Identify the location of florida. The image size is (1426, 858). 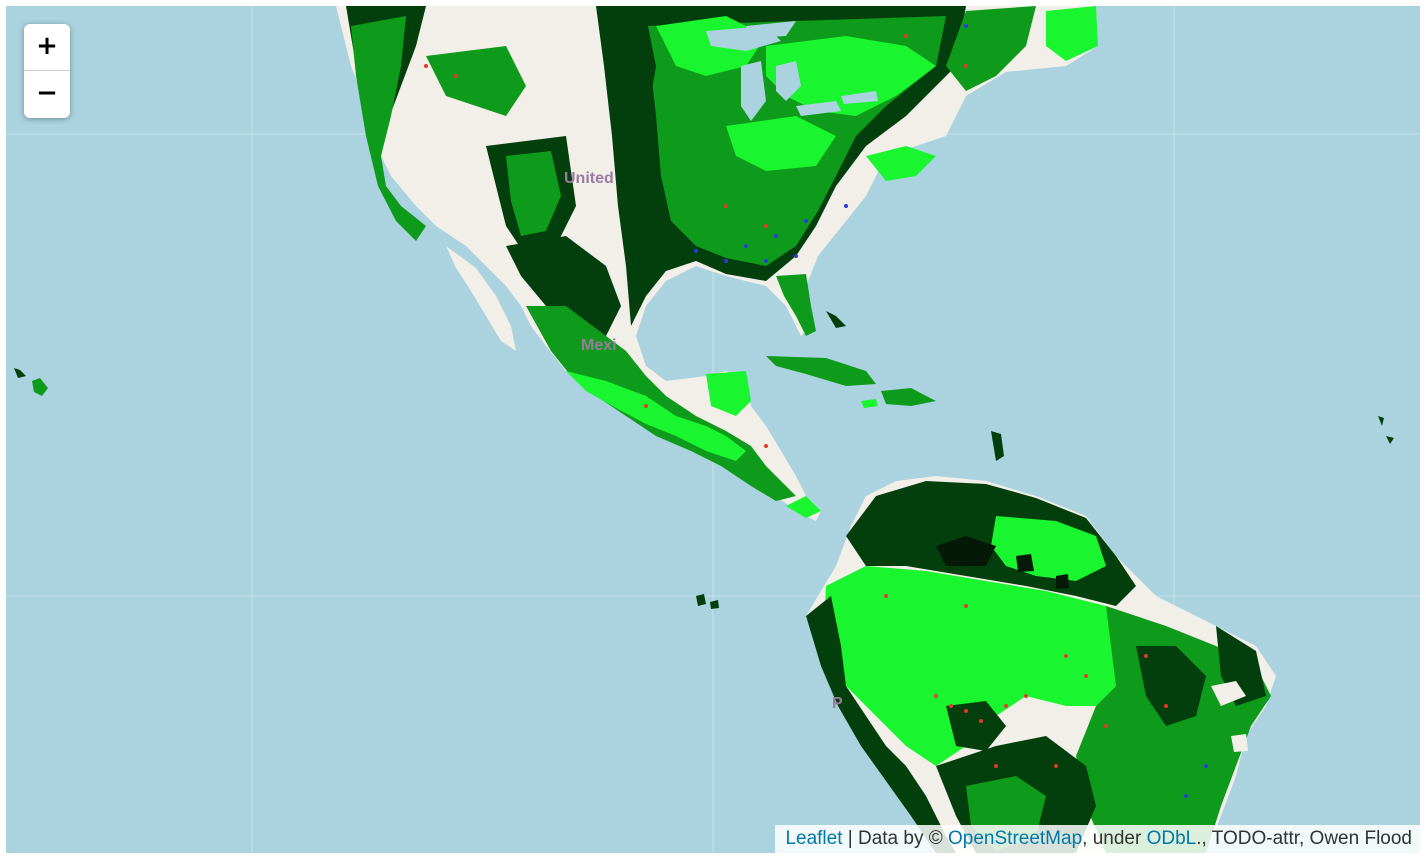
(796, 305).